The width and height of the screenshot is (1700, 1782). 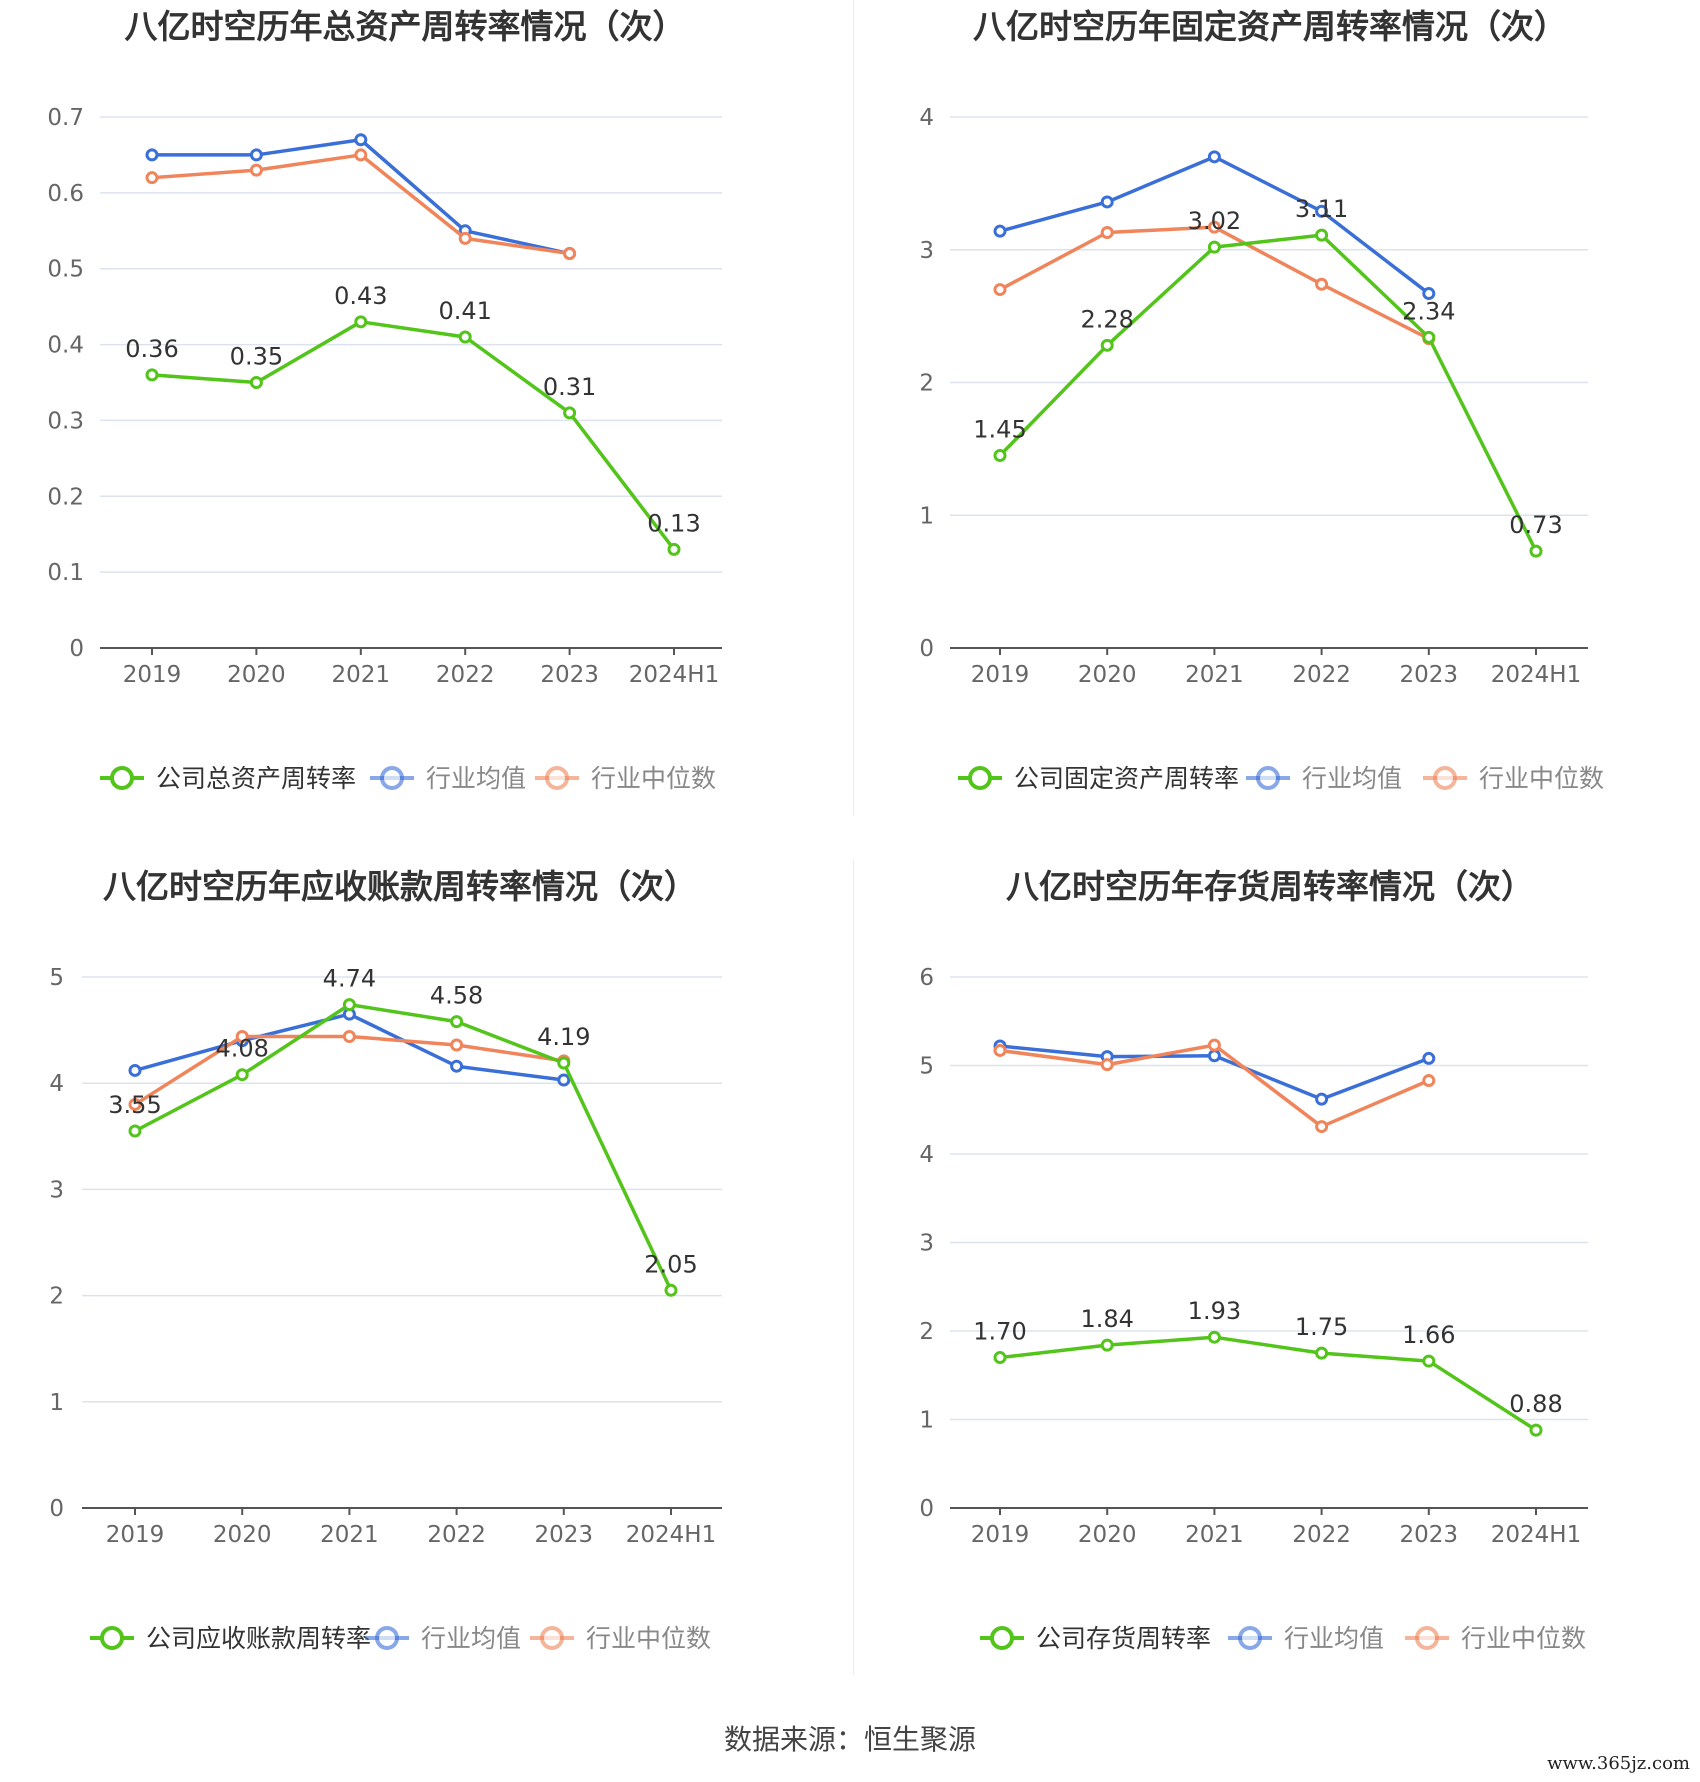 What do you see at coordinates (849, 1739) in the screenshot?
I see `data-source-note: 数据来源：恒生聚源` at bounding box center [849, 1739].